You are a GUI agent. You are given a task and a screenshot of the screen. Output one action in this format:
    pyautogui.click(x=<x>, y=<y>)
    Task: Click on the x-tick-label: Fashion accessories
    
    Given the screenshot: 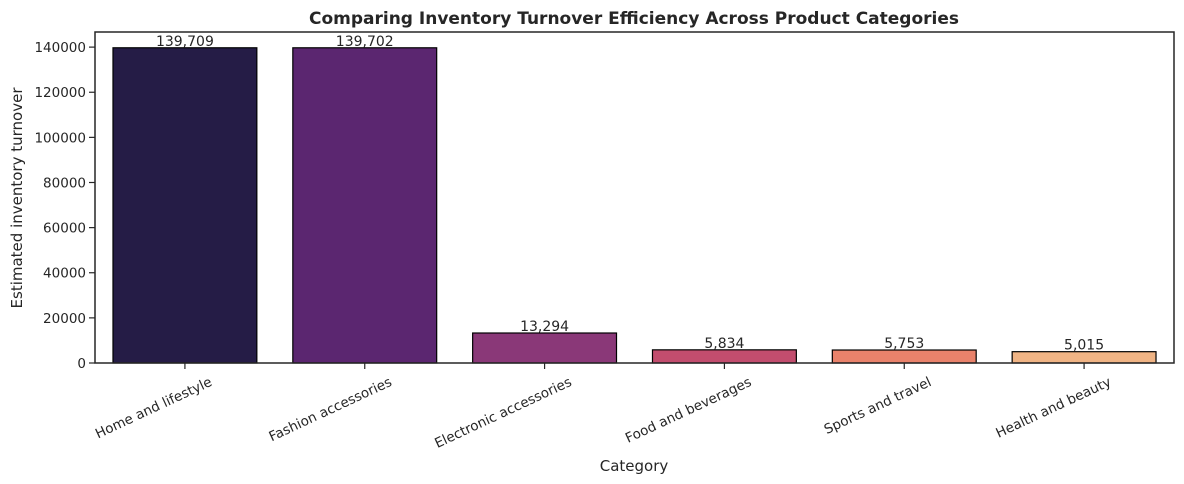 What is the action you would take?
    pyautogui.click(x=331, y=409)
    